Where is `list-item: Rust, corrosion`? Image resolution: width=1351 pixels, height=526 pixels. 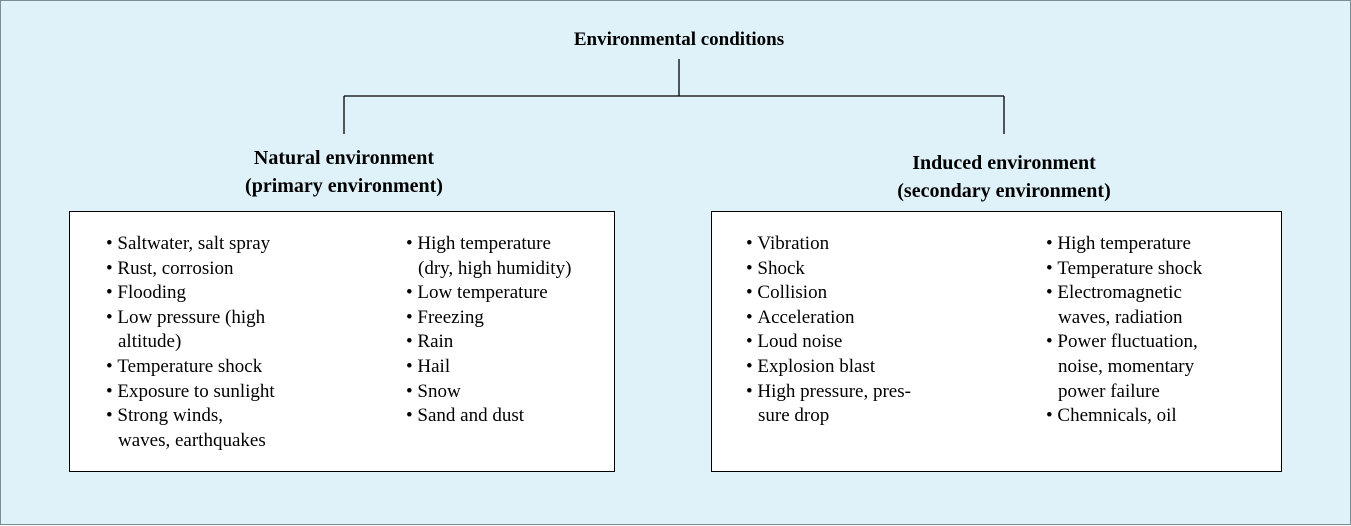 list-item: Rust, corrosion is located at coordinates (190, 269).